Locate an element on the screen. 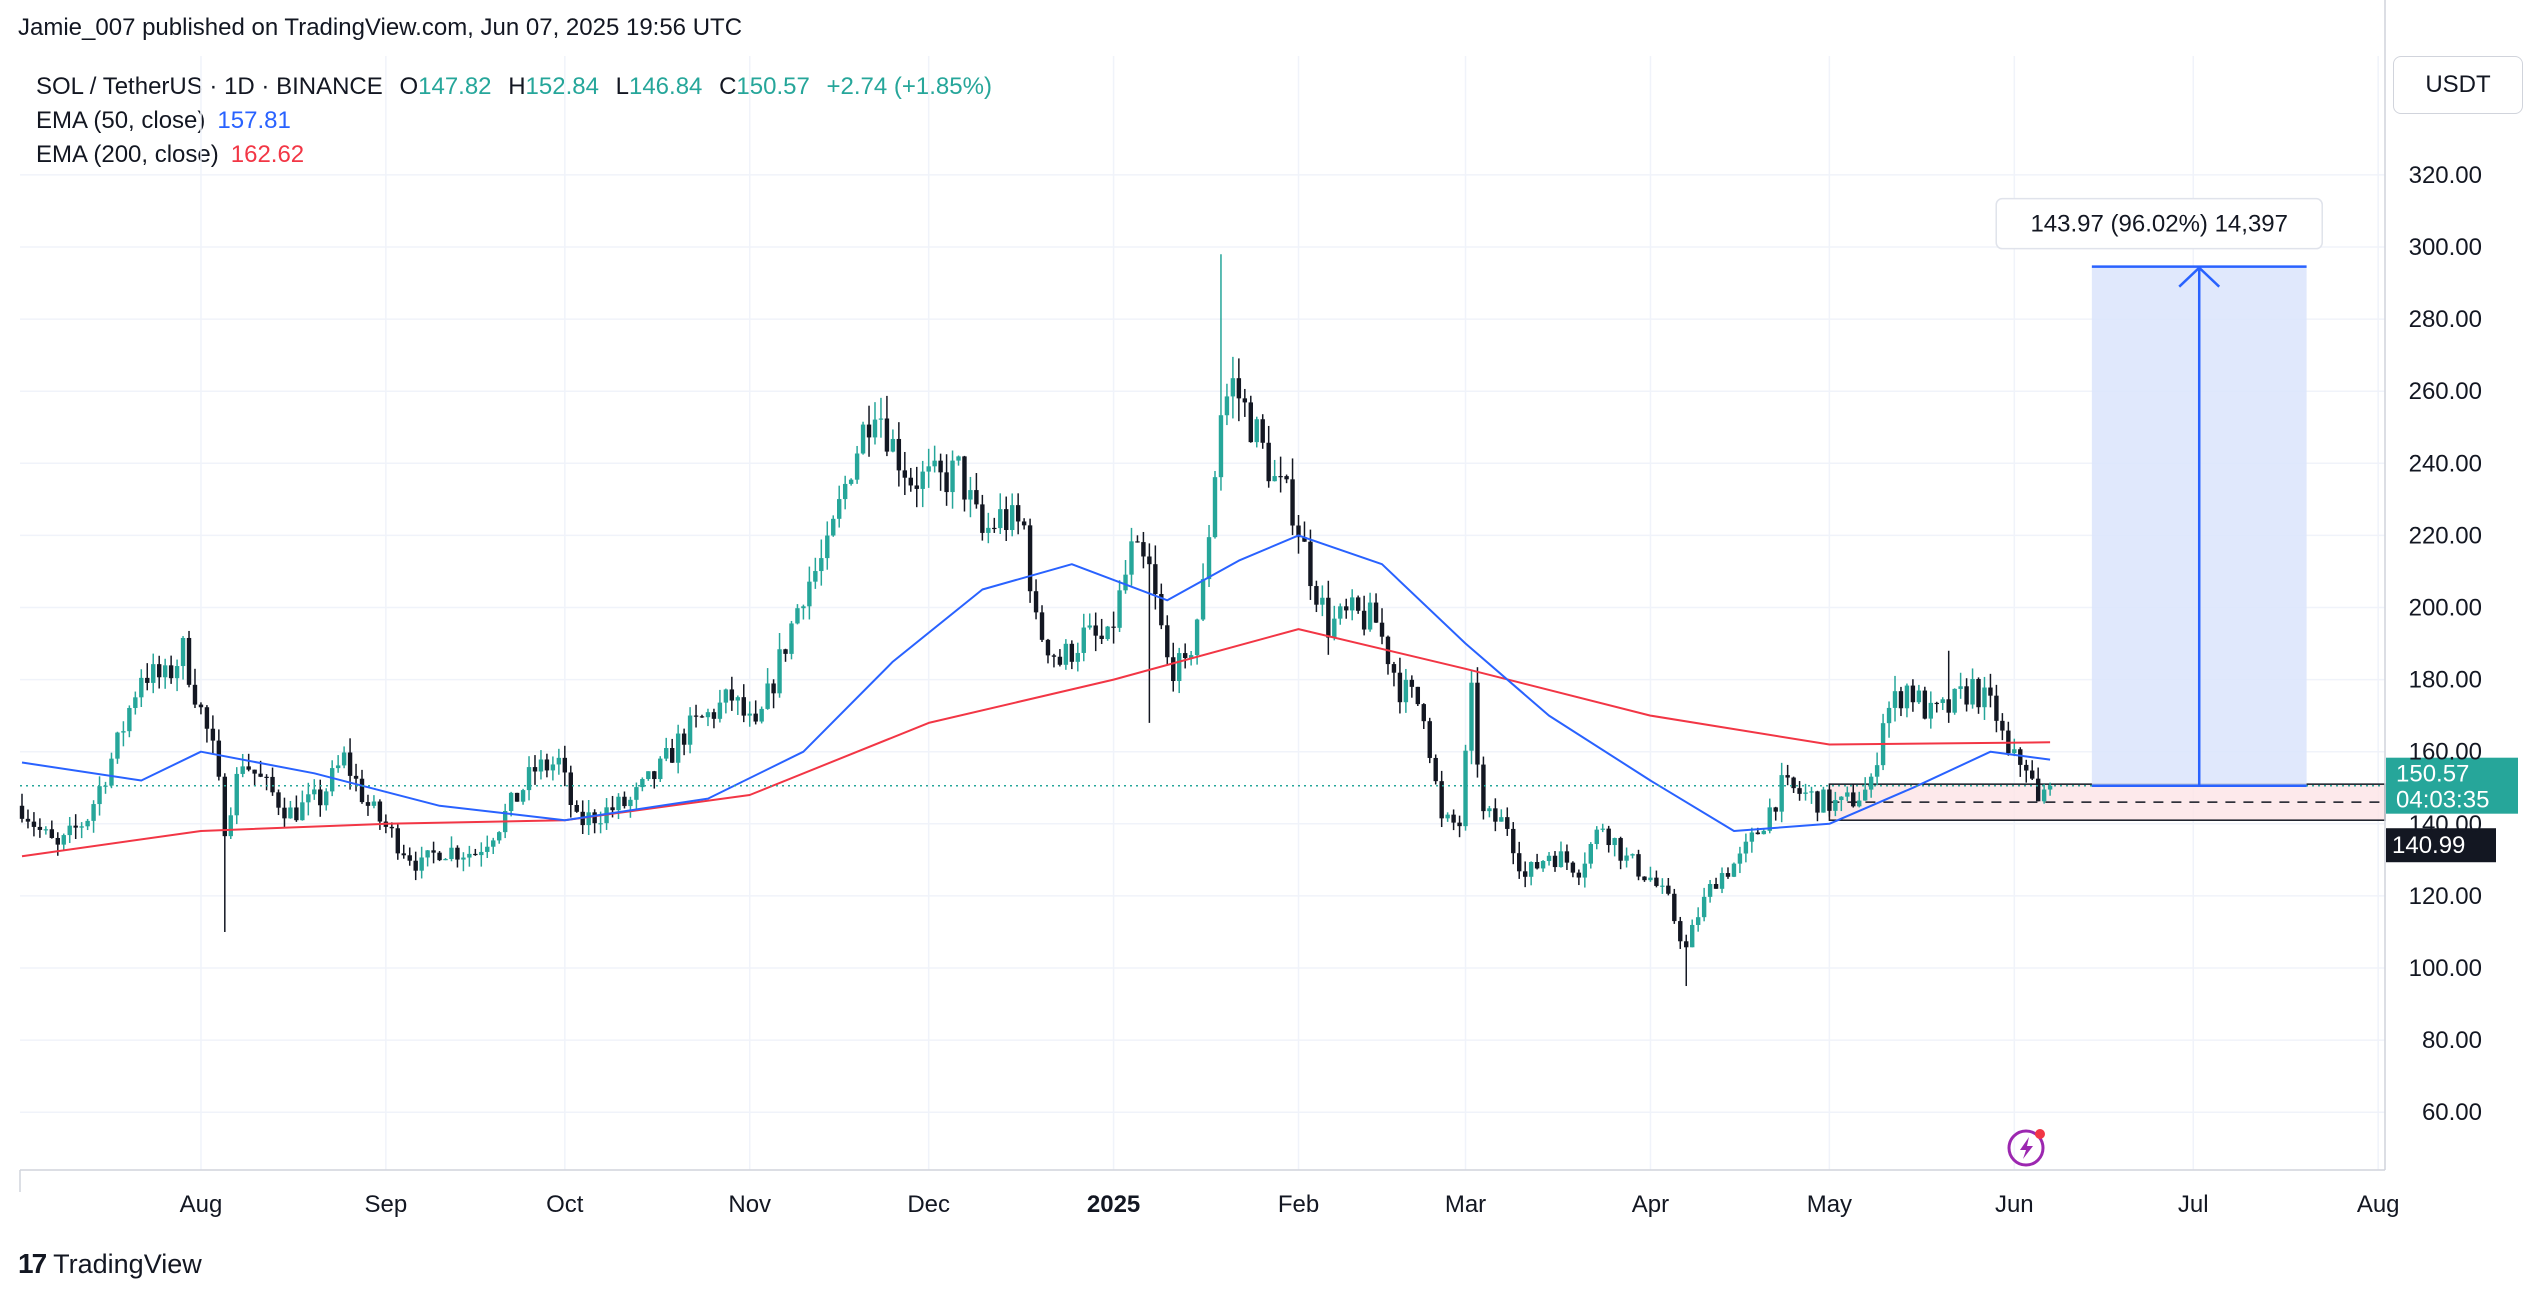  x-tick-label: Aug is located at coordinates (201, 1204).